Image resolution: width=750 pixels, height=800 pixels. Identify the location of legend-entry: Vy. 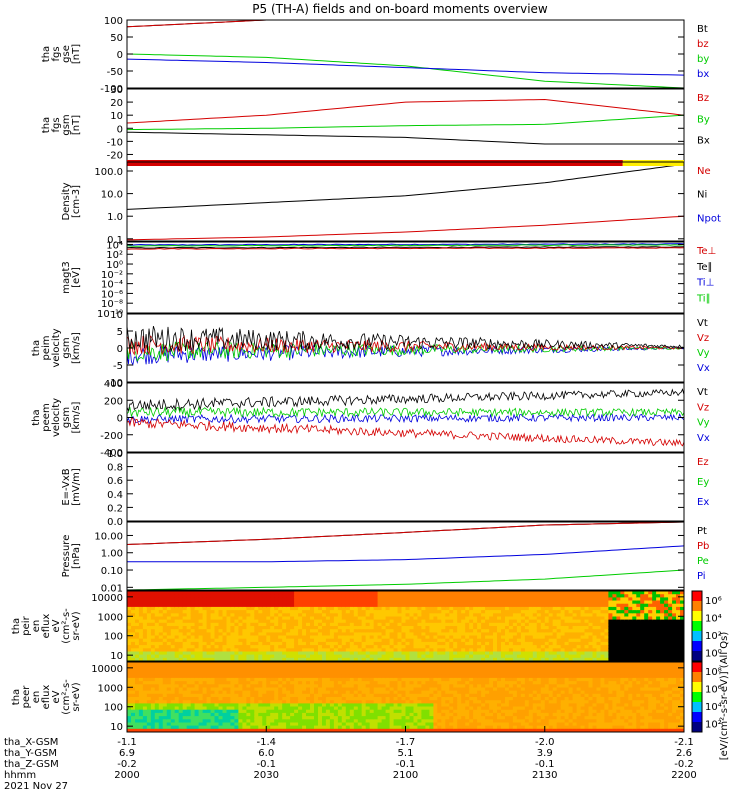
(703, 353).